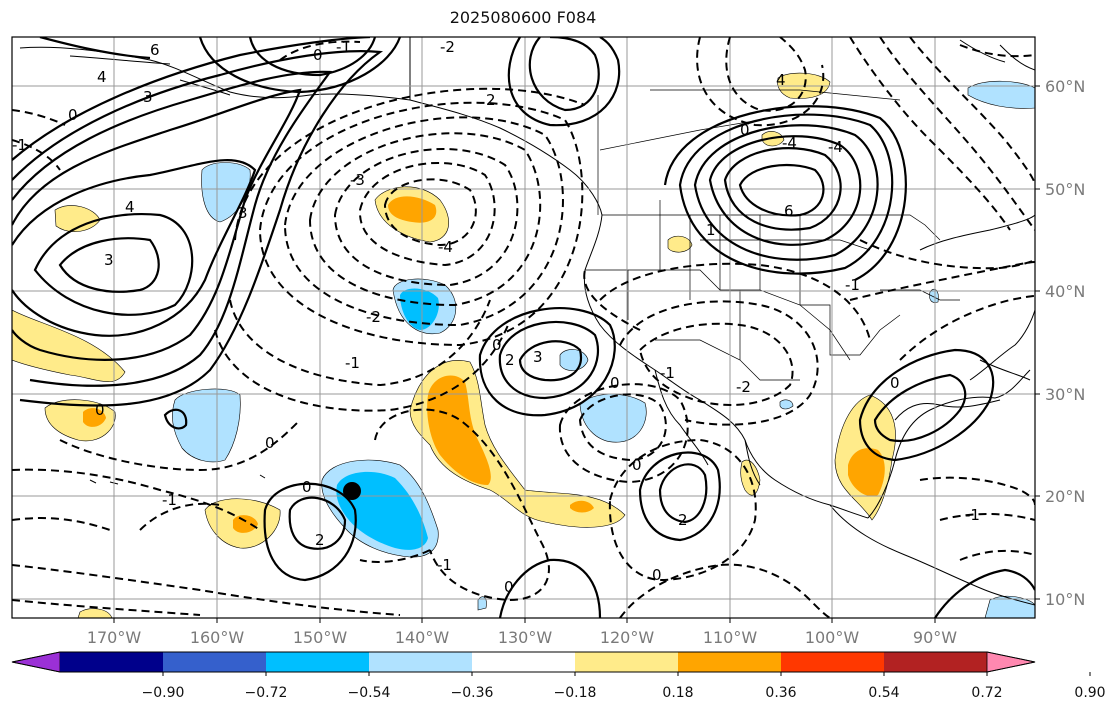 The height and width of the screenshot is (712, 1105). Describe the element at coordinates (217, 637) in the screenshot. I see `lon-label: 160°W` at that location.